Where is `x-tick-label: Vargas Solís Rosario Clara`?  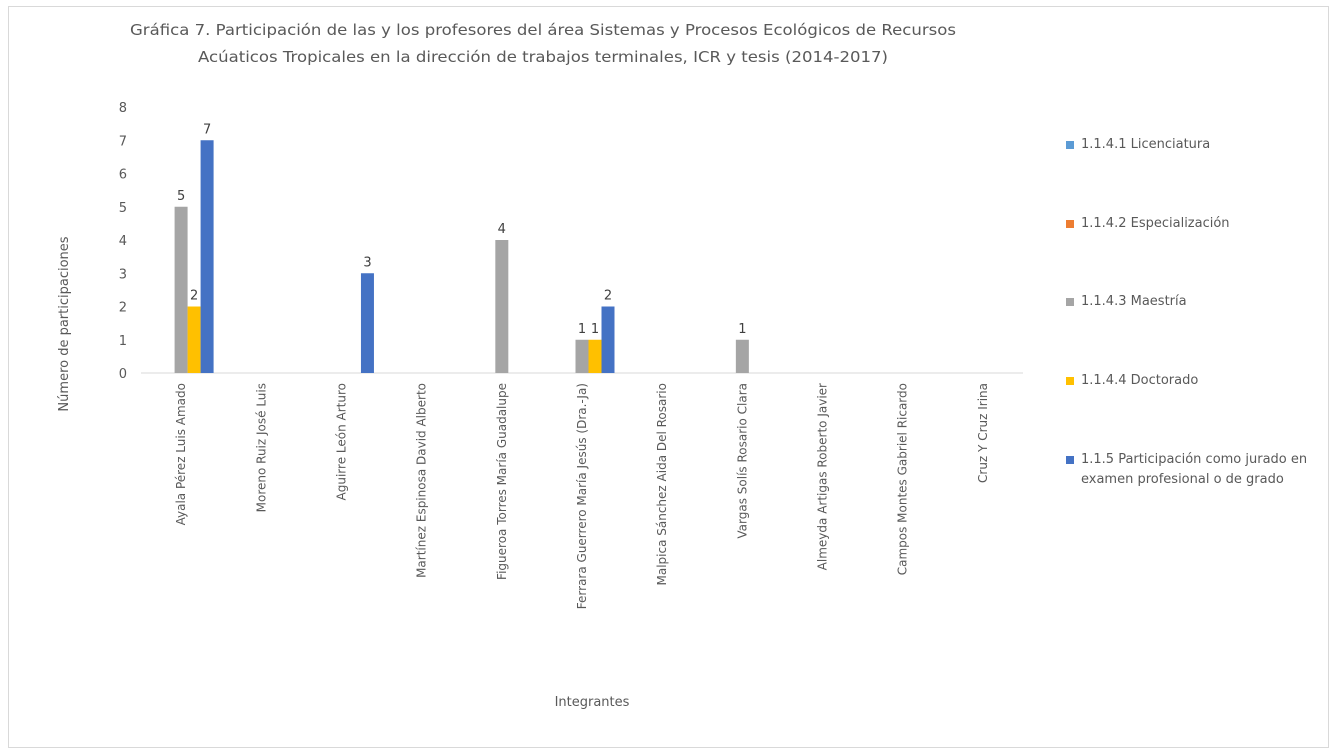 x-tick-label: Vargas Solís Rosario Clara is located at coordinates (742, 461).